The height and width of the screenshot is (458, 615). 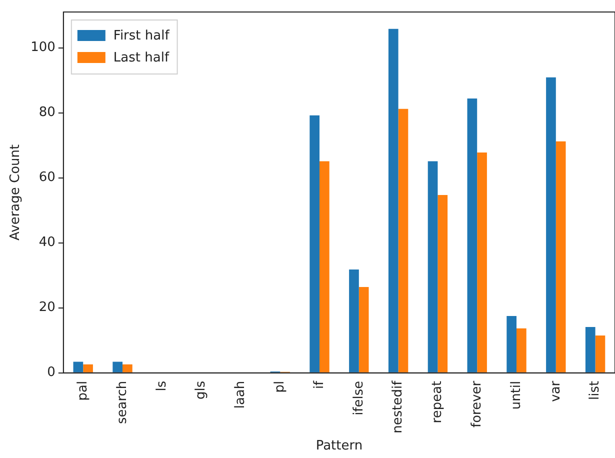 I want to click on y-axis-title: Average Count, so click(x=16, y=192).